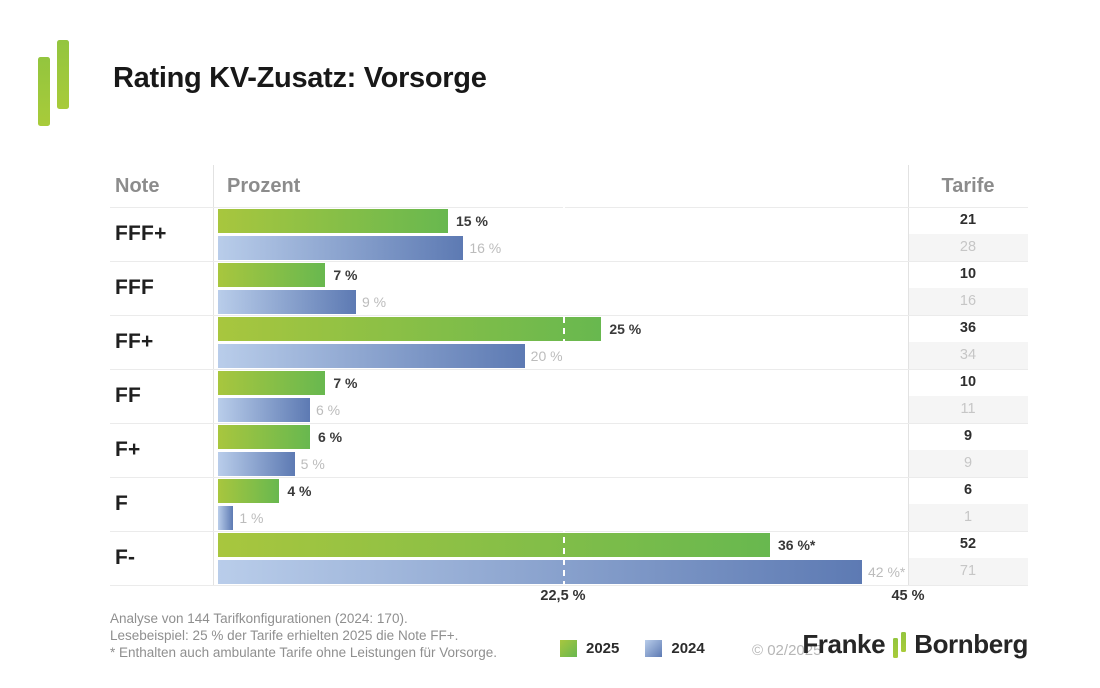 This screenshot has height=688, width=1100. I want to click on bar-line-2025: 15 %, so click(563, 220).